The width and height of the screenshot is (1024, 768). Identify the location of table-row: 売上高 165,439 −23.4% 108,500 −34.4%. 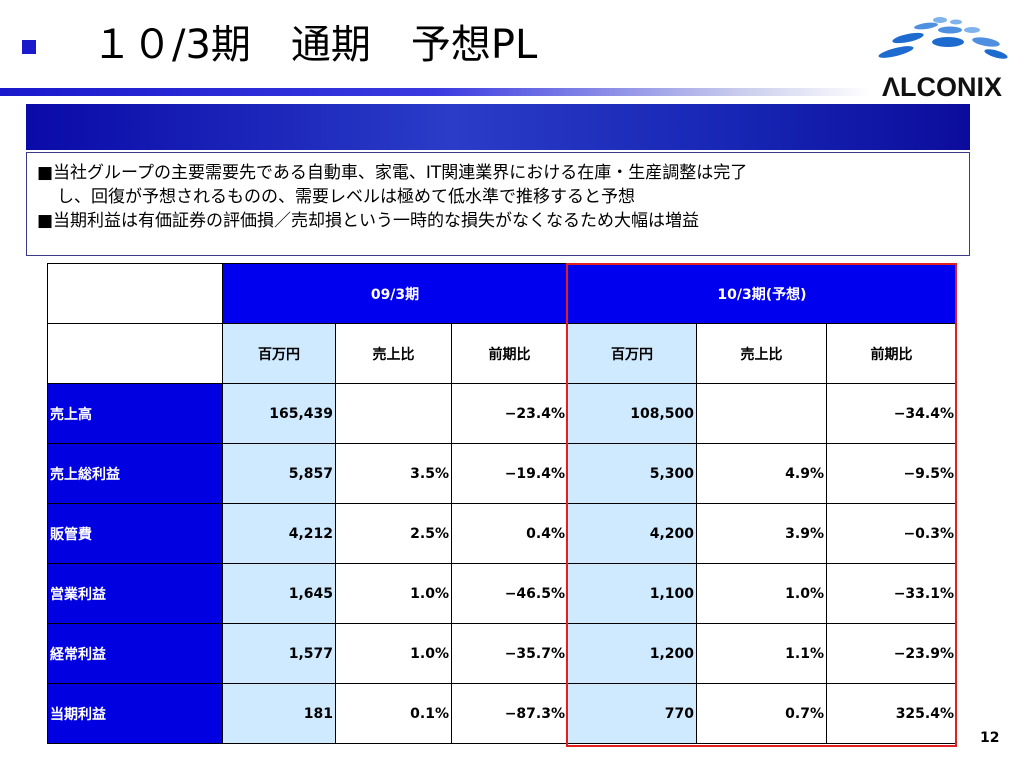
(502, 413).